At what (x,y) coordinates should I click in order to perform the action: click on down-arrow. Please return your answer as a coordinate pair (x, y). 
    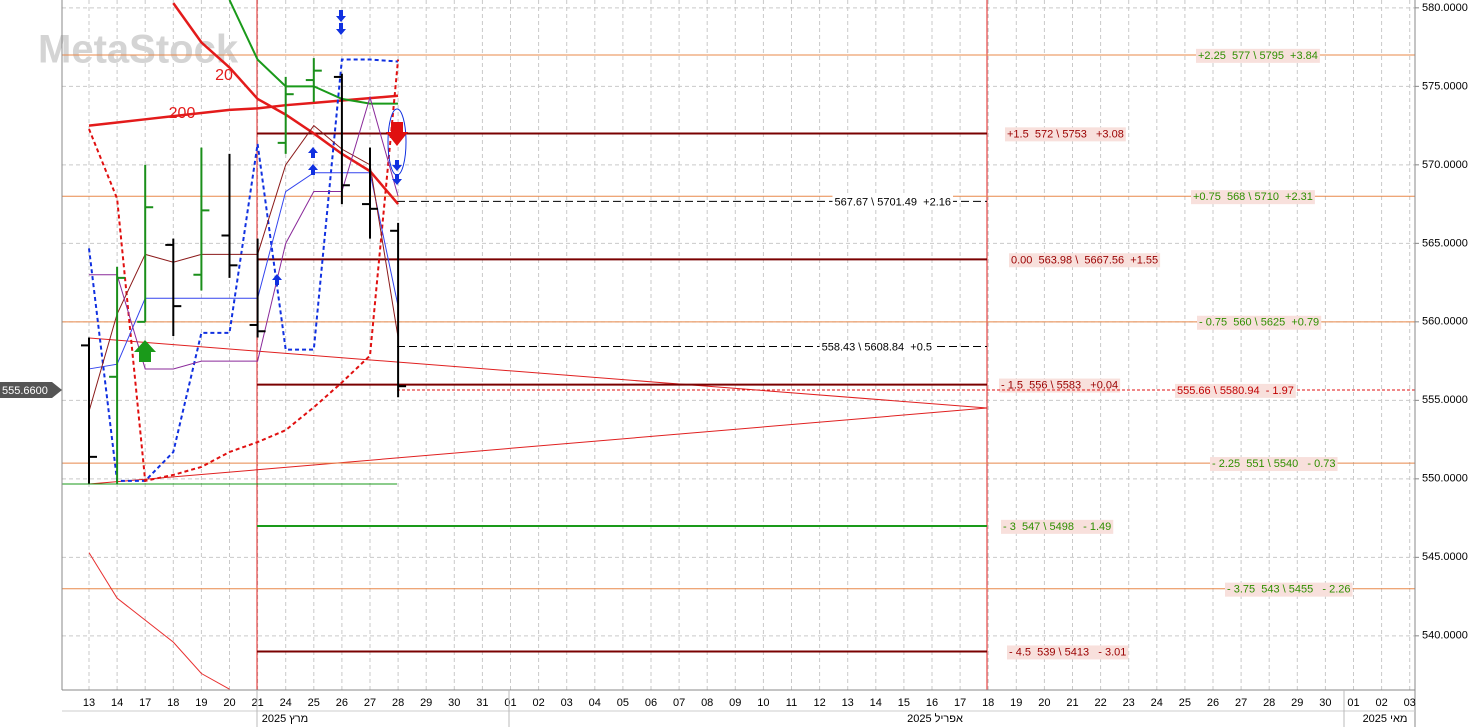
    Looking at the image, I should click on (397, 134).